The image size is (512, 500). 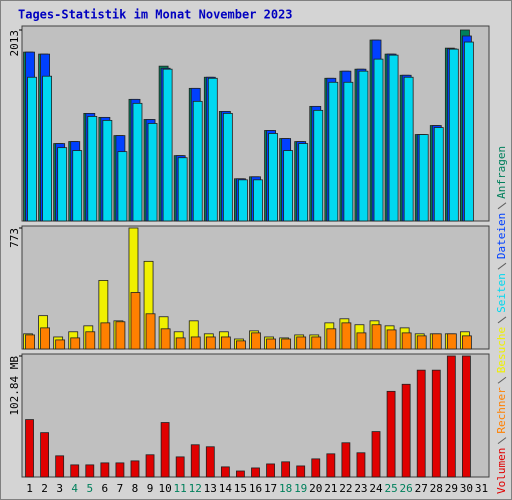 I want to click on x-tick-label: 24, so click(x=376, y=488).